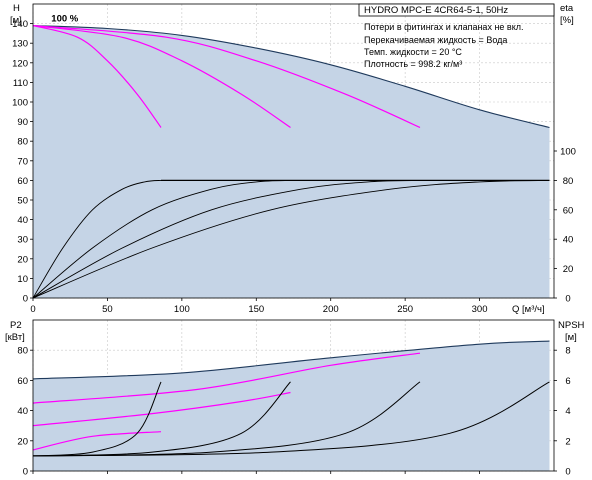 This screenshot has height=480, width=592. I want to click on chart-title: HYDRO MPC-E 4CR64-5-1, 50Hz, so click(436, 10).